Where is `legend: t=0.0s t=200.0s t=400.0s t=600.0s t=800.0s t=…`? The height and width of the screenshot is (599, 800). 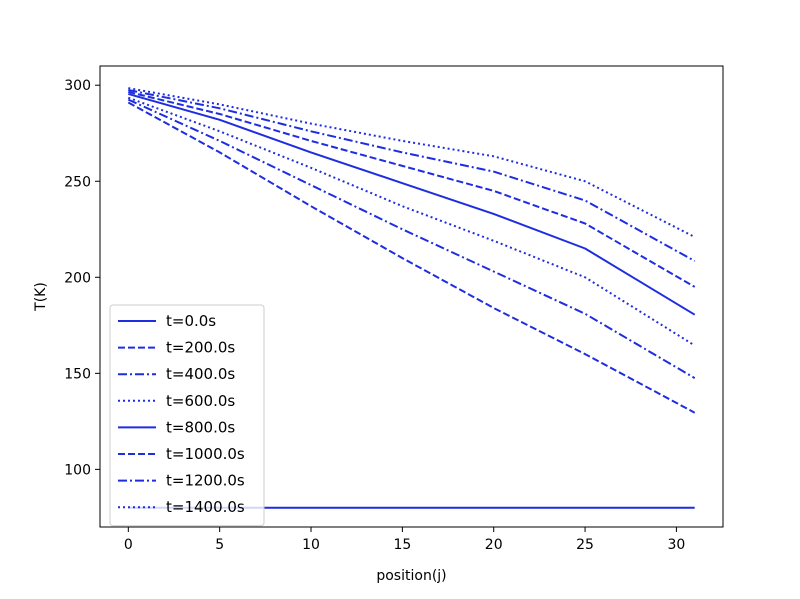 legend: t=0.0s t=200.0s t=400.0s t=600.0s t=800.0s t=… is located at coordinates (187, 415).